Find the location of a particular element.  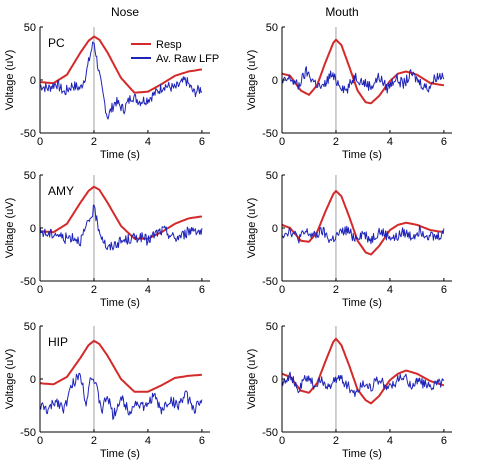

panel-1-region-label: PC is located at coordinates (56, 43).